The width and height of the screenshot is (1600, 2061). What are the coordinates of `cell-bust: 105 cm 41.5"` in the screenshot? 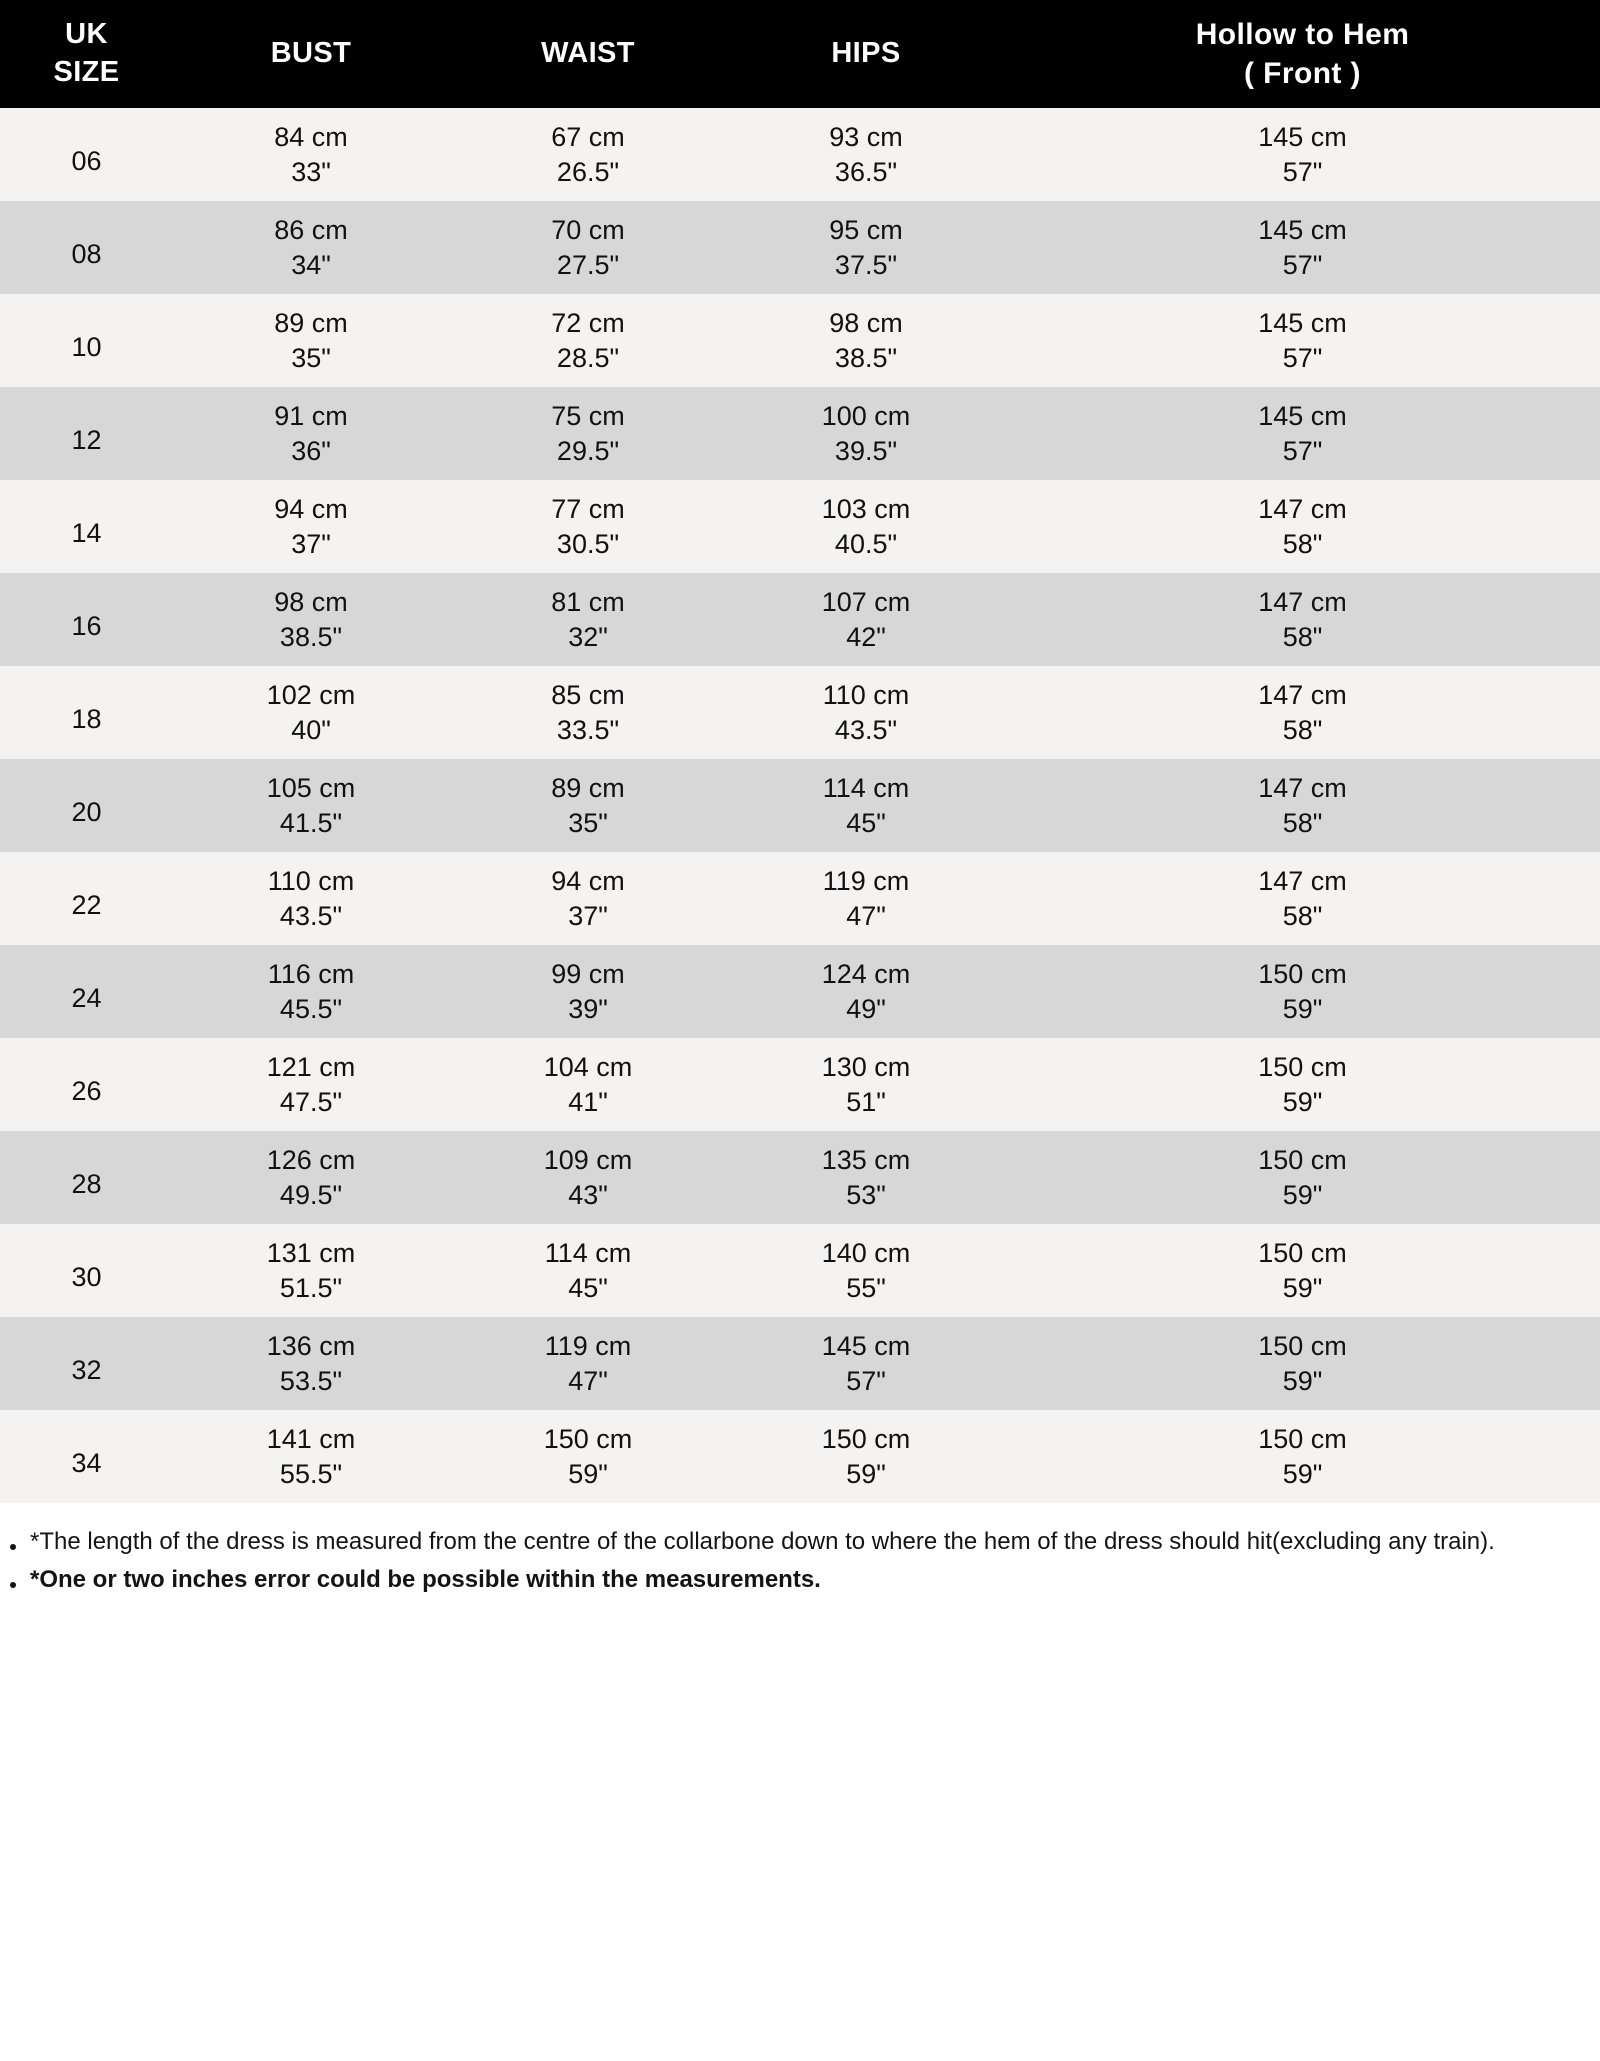 It's located at (311, 805).